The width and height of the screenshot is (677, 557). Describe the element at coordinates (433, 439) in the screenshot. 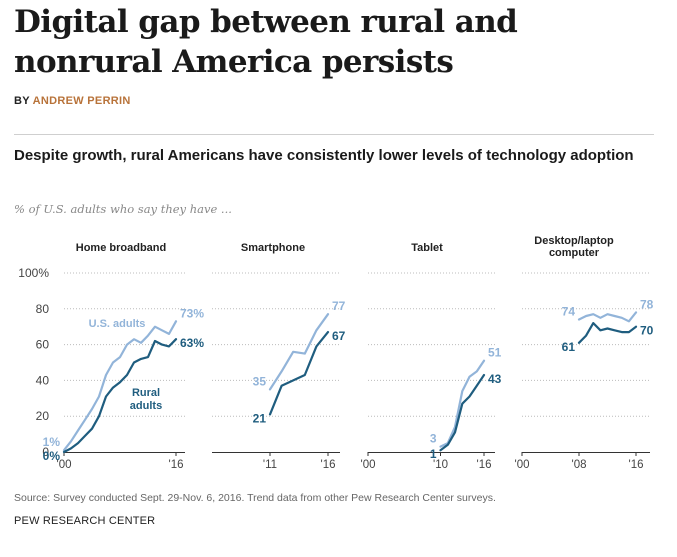

I see `start-value-label: 3` at that location.